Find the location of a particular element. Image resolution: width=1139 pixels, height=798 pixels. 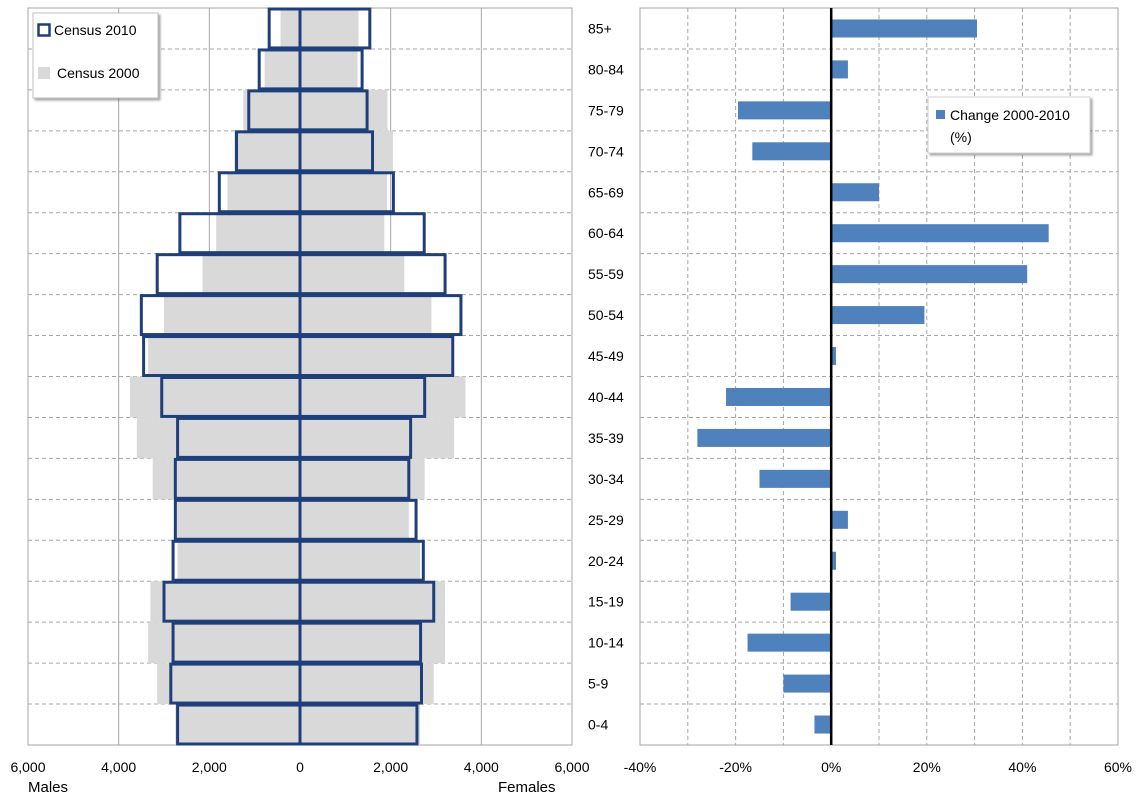

age-group-label-10-14: 10-14 is located at coordinates (606, 643).